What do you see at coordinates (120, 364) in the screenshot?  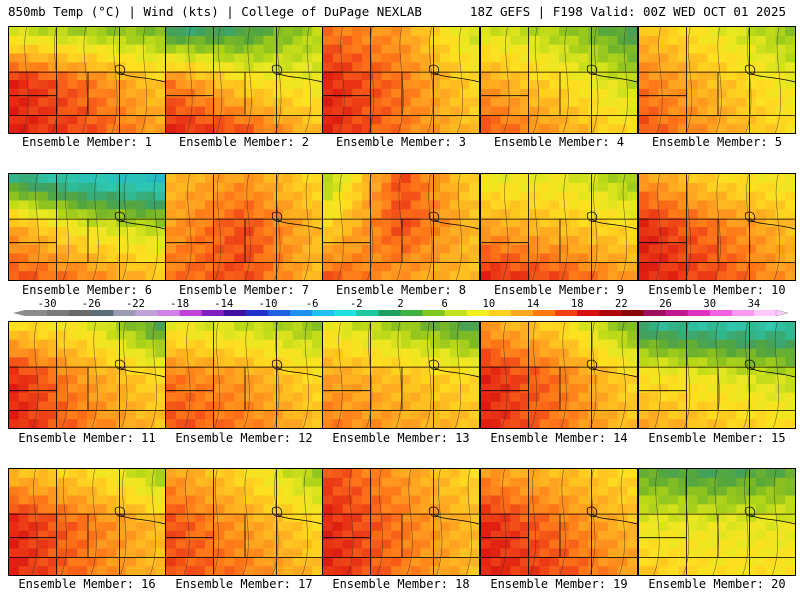 I see `lake-outline` at bounding box center [120, 364].